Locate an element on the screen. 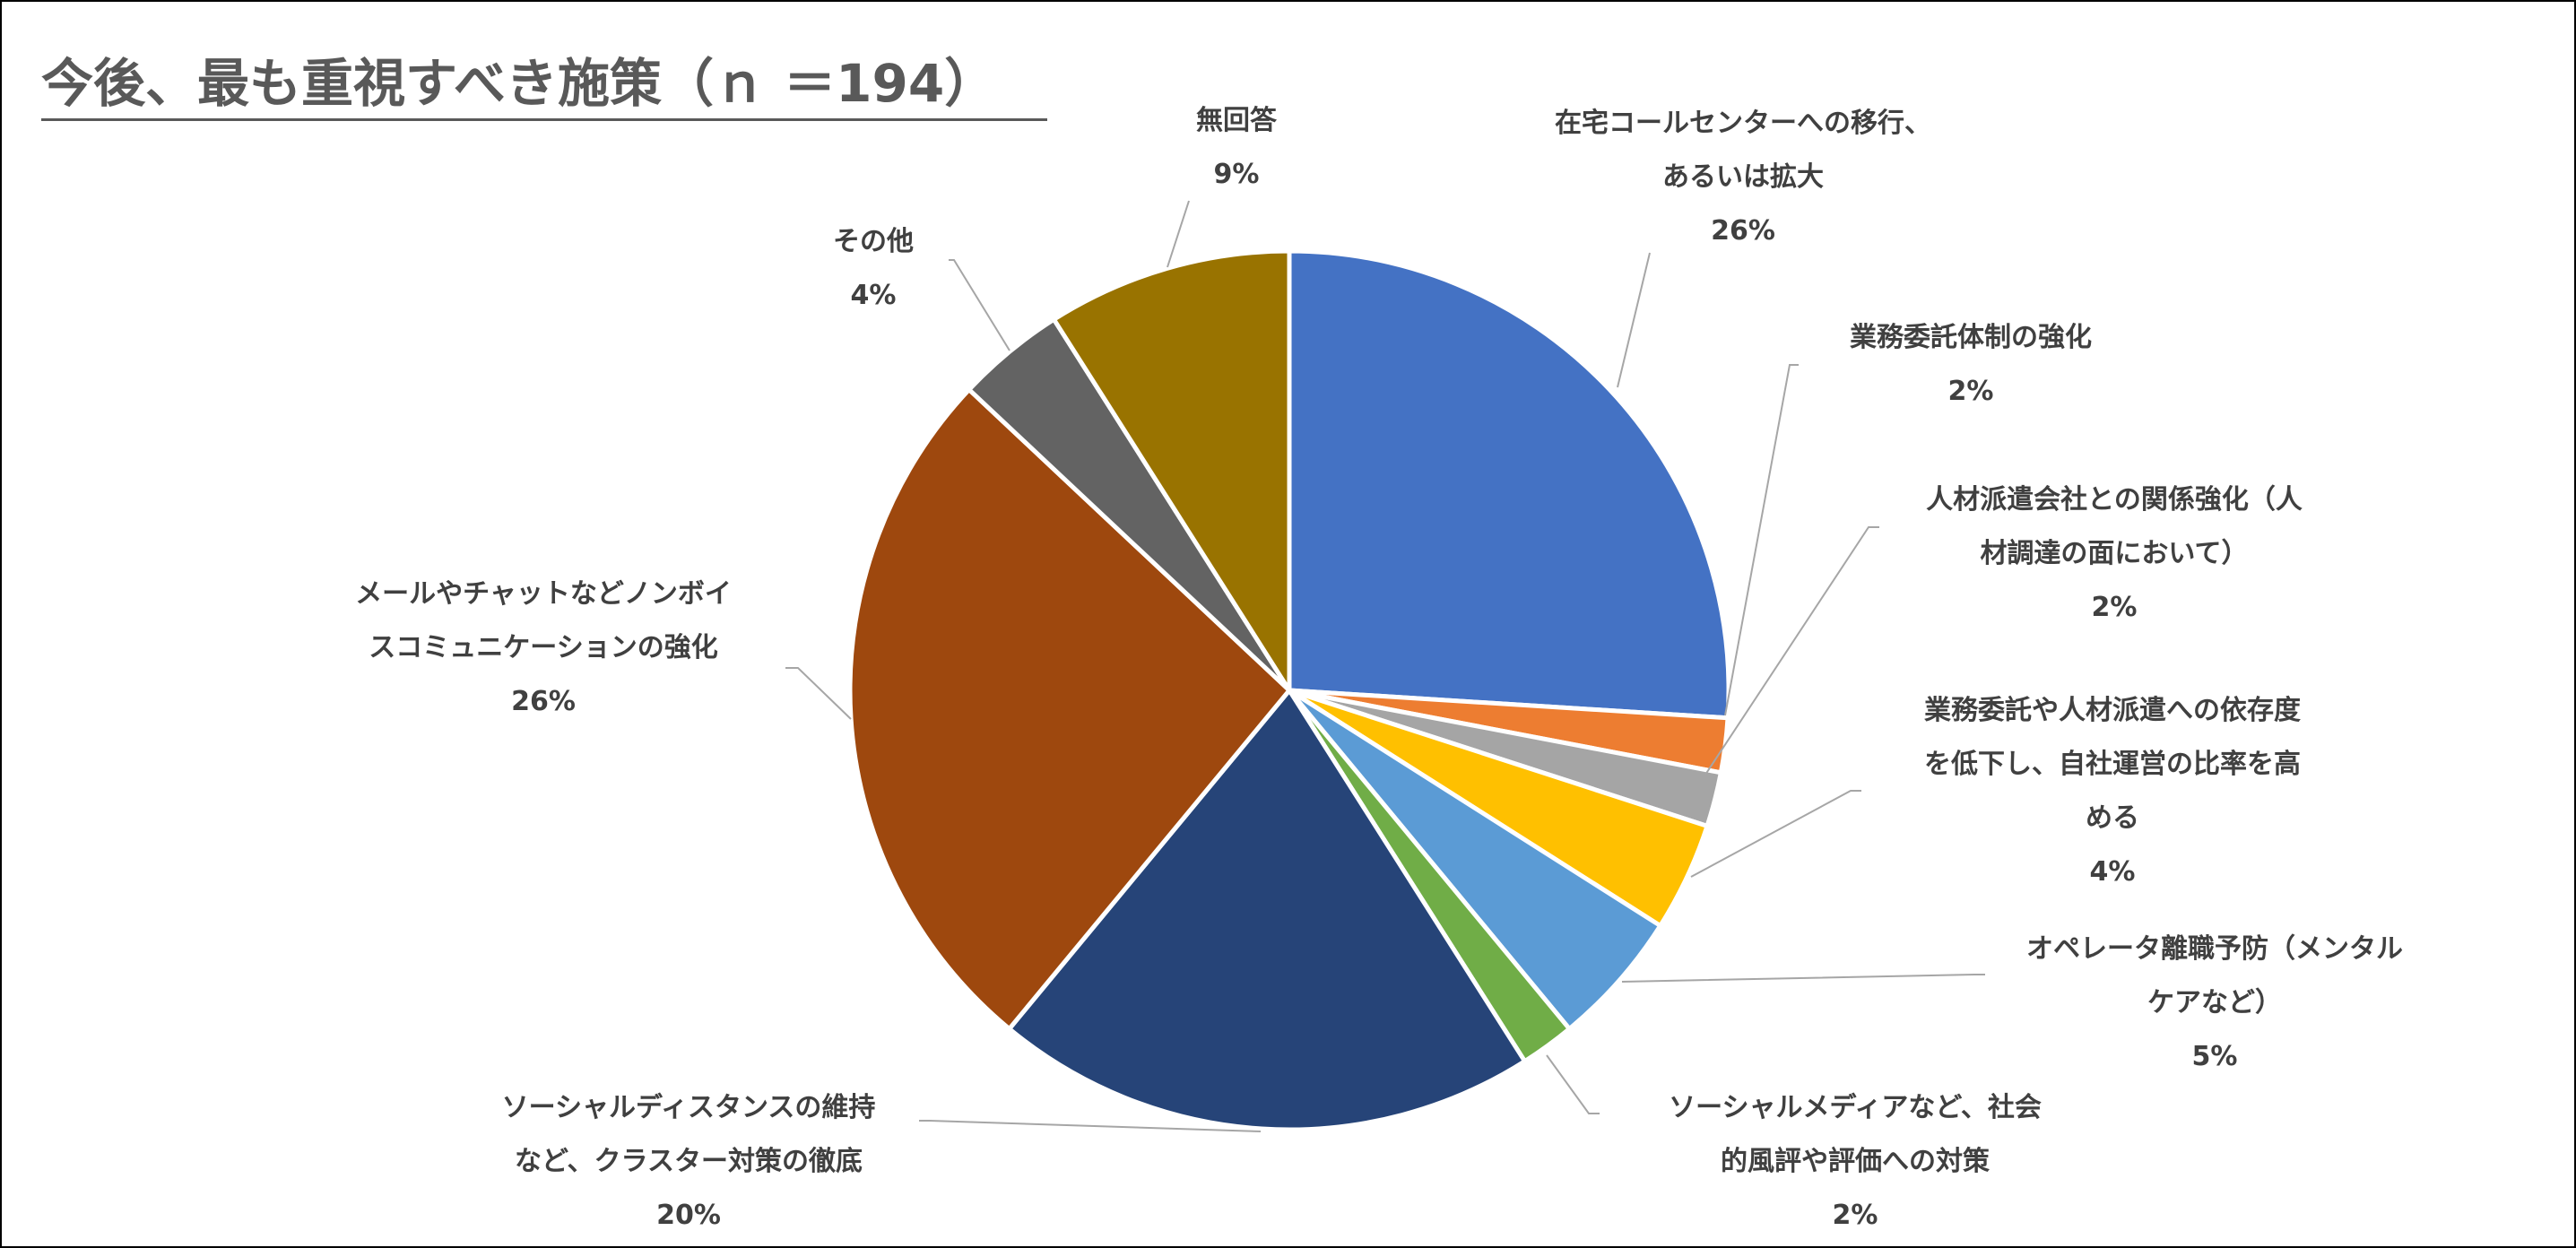 The image size is (2576, 1248). slice-label-line: スコミュニケーションの強化 is located at coordinates (543, 647).